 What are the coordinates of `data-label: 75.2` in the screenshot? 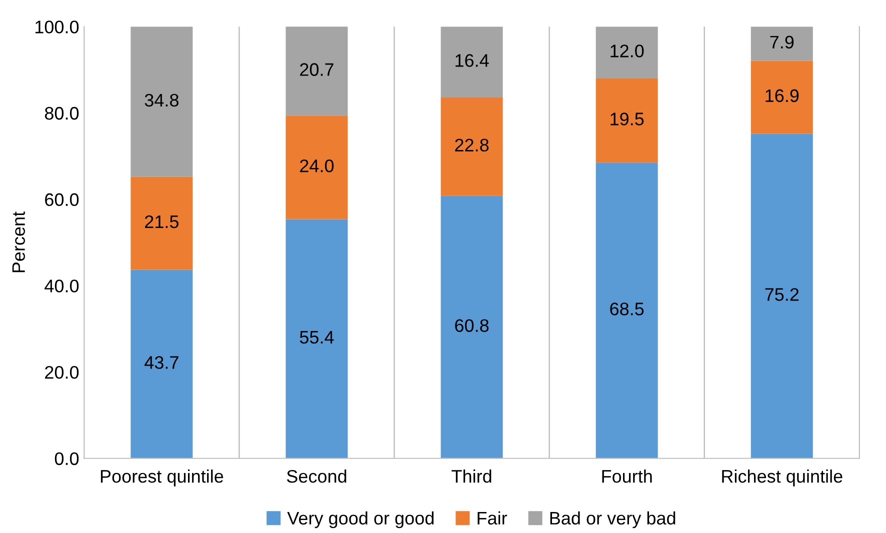 It's located at (782, 294).